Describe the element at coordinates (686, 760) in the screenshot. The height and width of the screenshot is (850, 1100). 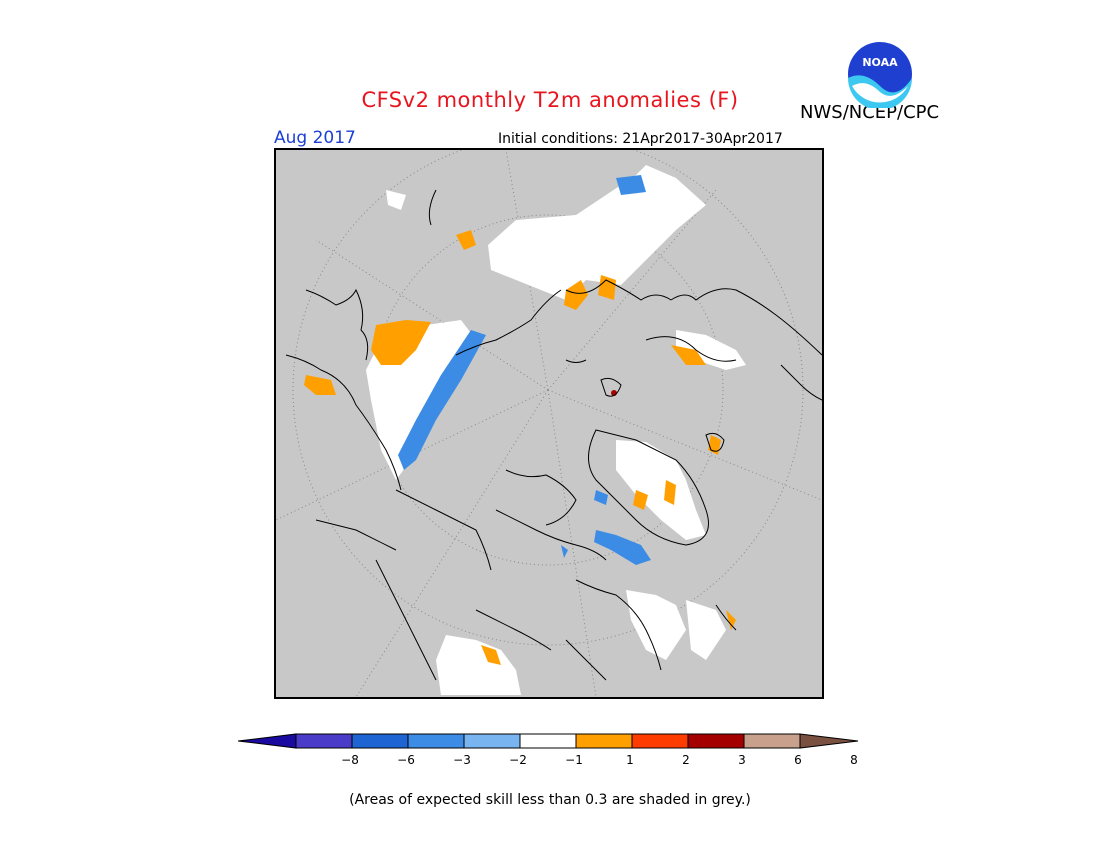
I see `colorbar-tick-label: 2` at that location.